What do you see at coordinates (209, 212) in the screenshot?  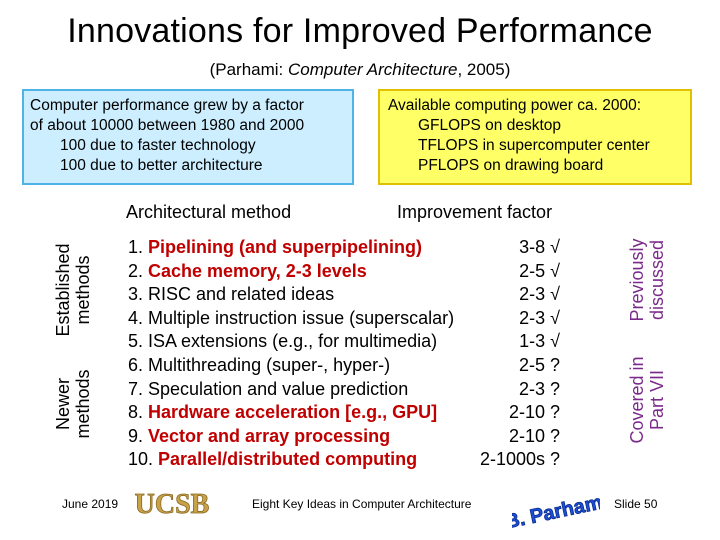 I see `column-header-method: Architectural method` at bounding box center [209, 212].